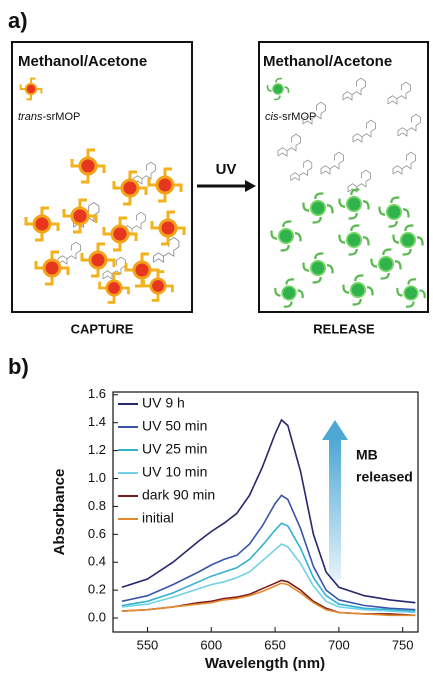 The width and height of the screenshot is (433, 677). Describe the element at coordinates (344, 328) in the screenshot. I see `box-caption: RELEASE` at that location.